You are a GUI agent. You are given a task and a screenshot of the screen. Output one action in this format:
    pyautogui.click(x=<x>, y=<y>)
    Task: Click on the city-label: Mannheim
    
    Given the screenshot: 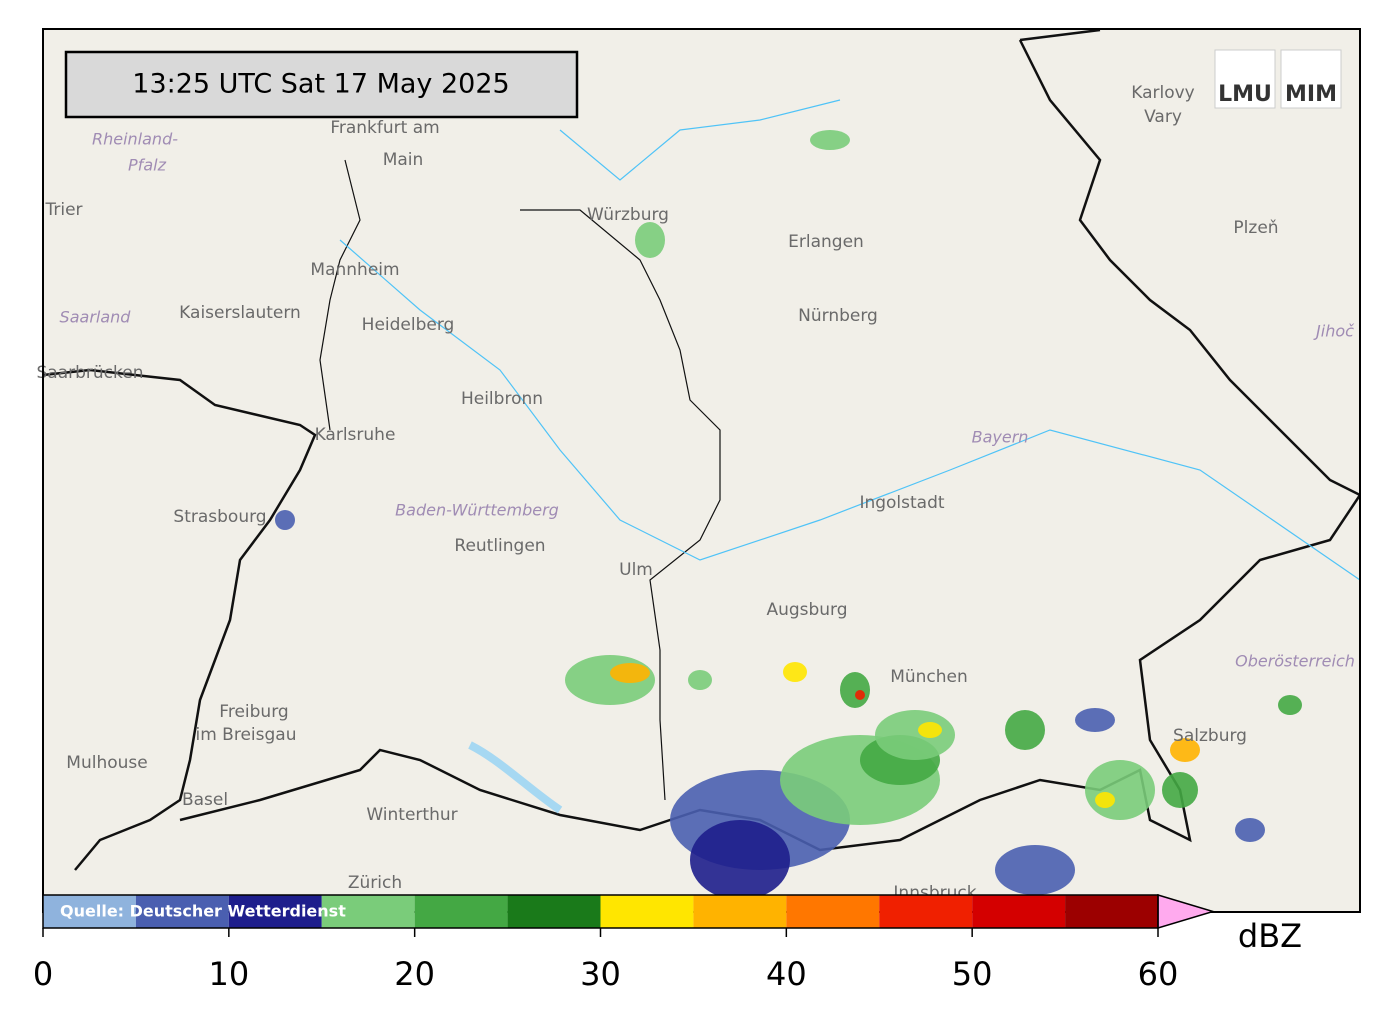 What is the action you would take?
    pyautogui.click(x=354, y=270)
    